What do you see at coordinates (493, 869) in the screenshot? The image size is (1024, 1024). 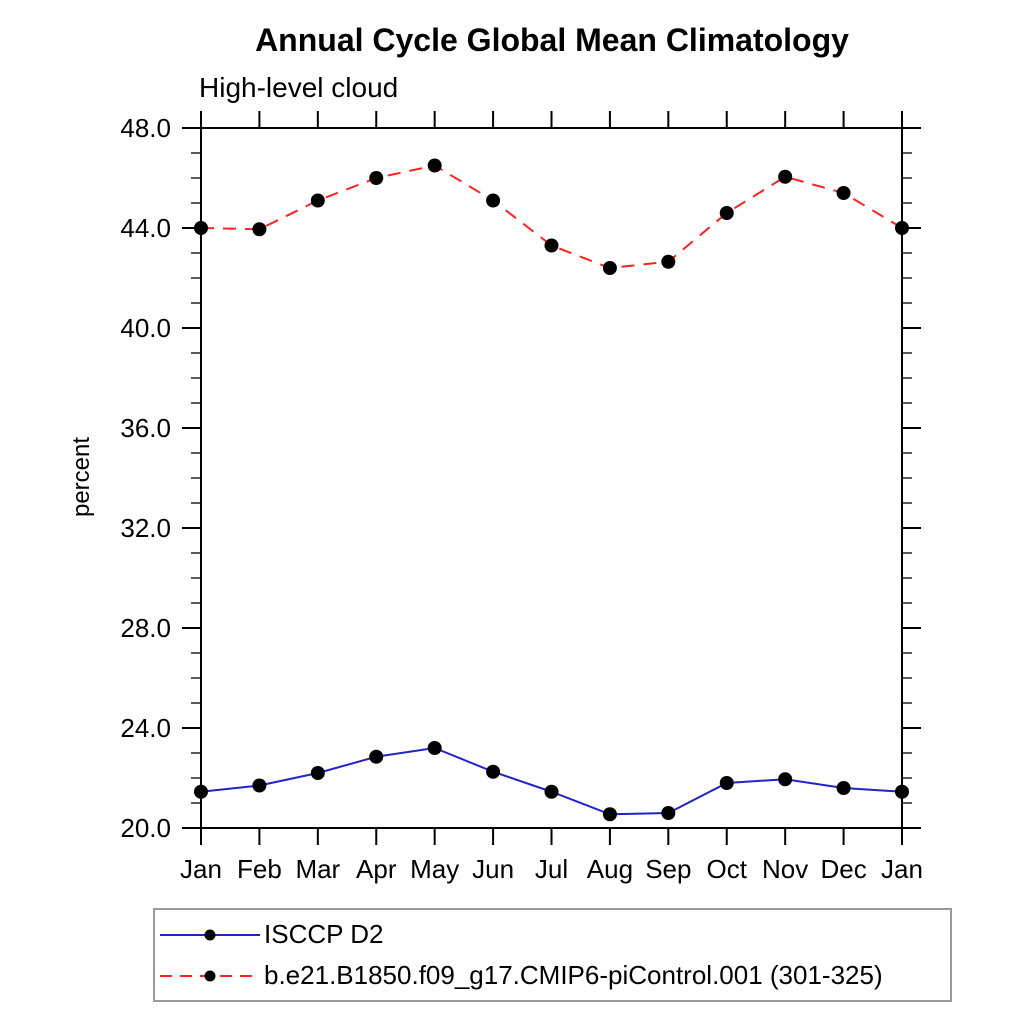 I see `x-tick-label: Jun` at bounding box center [493, 869].